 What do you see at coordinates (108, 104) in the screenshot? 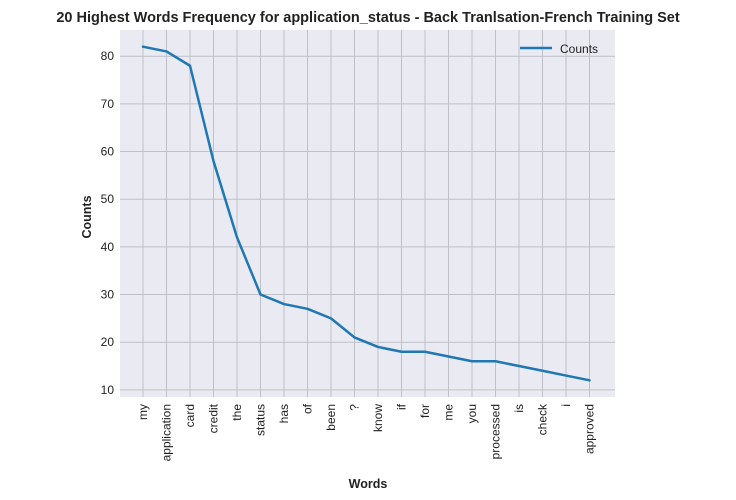
I see `y-tick-label: 70` at bounding box center [108, 104].